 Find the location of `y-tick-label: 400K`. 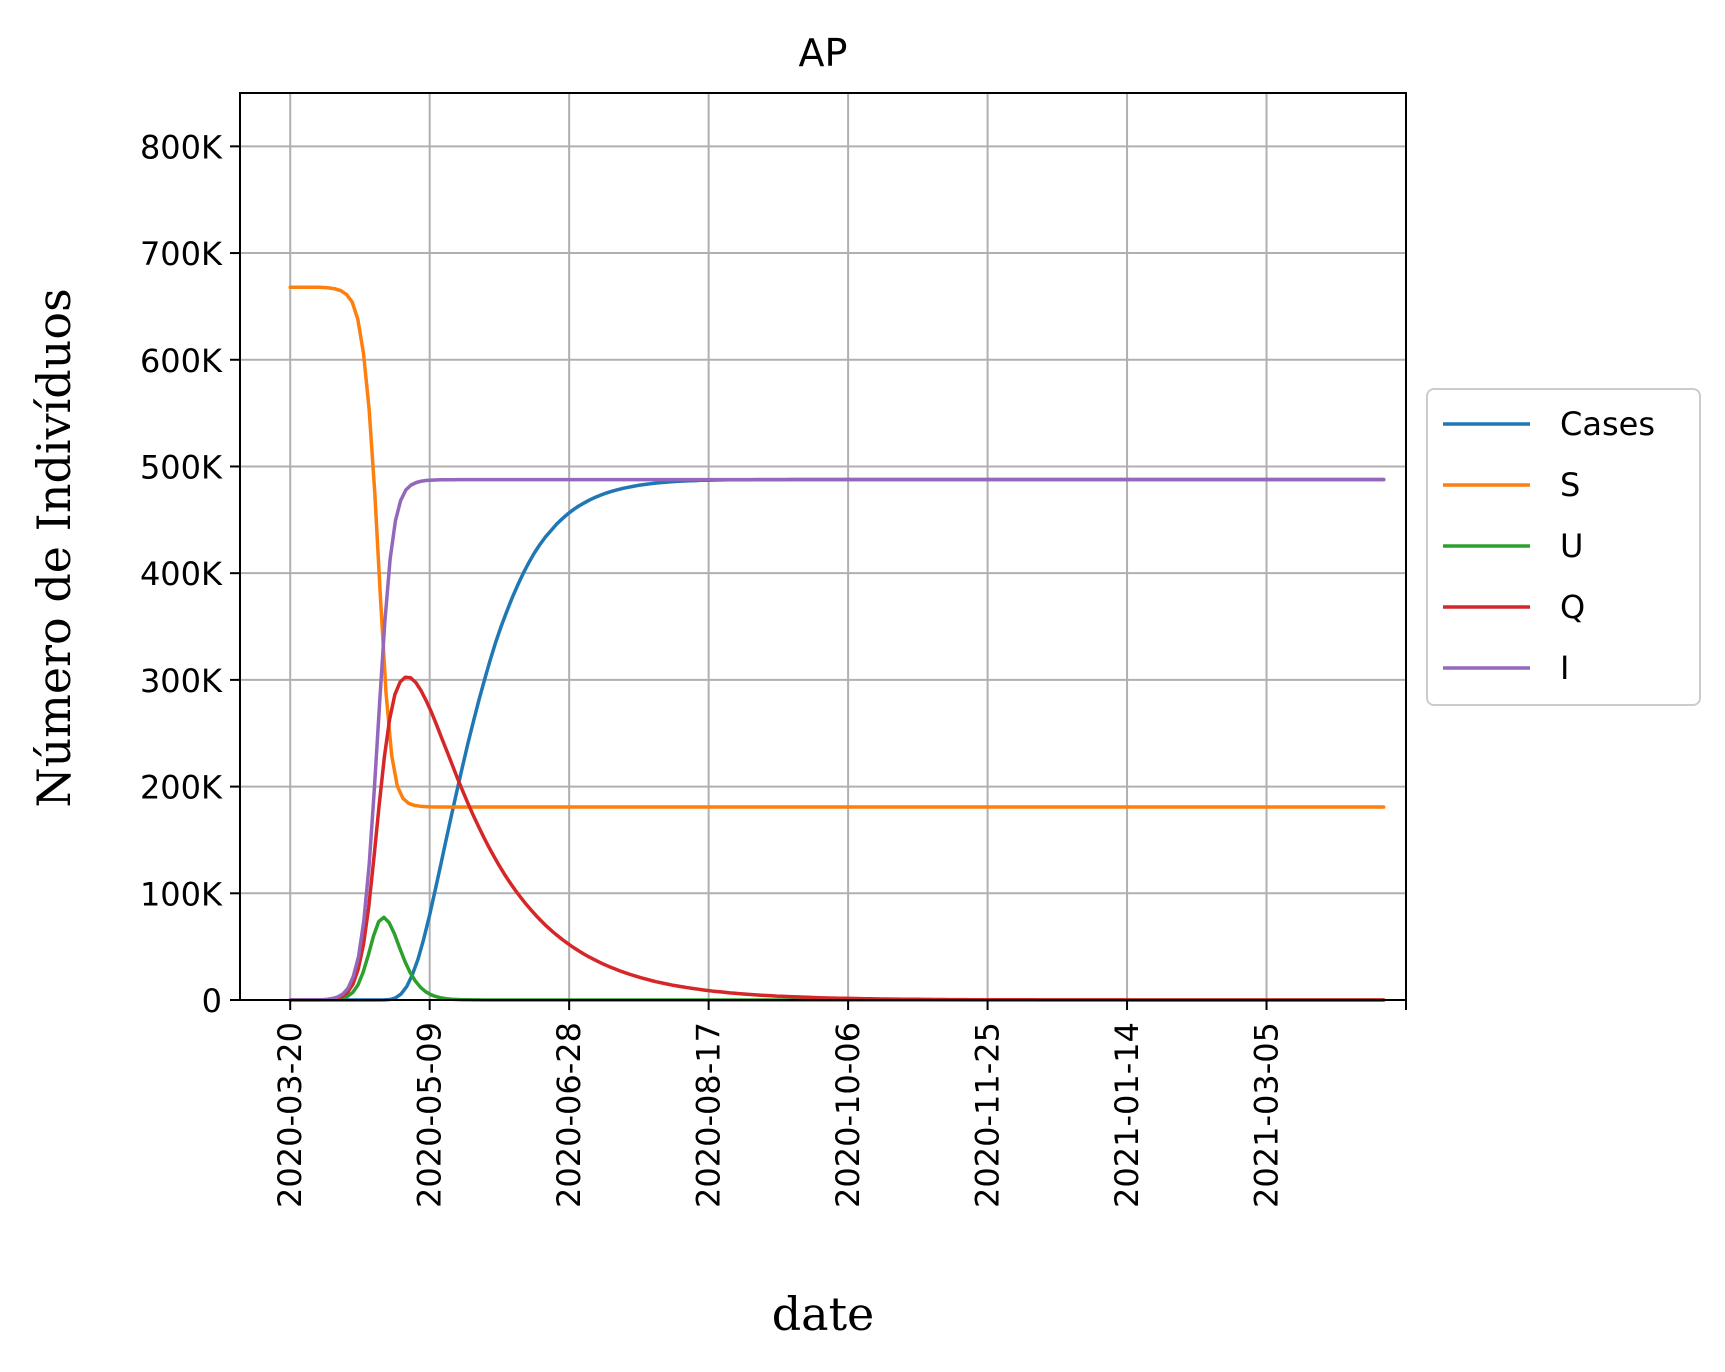

y-tick-label: 400K is located at coordinates (181, 574).